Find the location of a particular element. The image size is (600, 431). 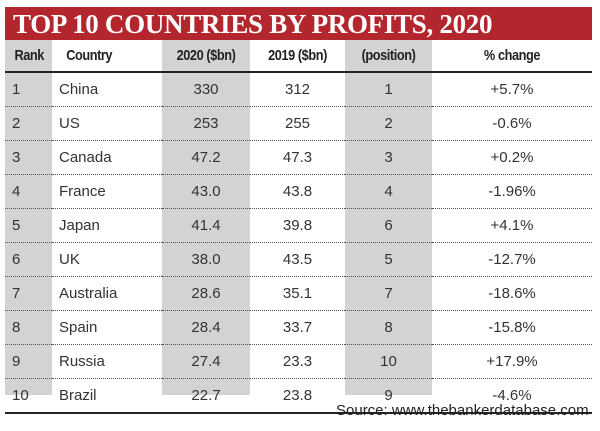

table-cell: 312 is located at coordinates (297, 89).